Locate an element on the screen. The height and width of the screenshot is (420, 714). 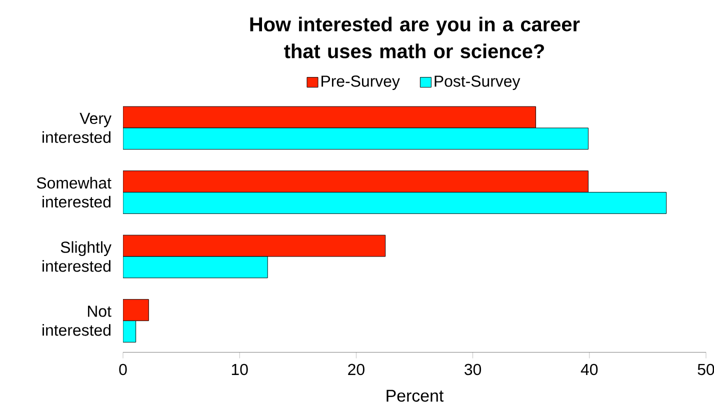
legend-label: Post-Survey is located at coordinates (477, 83).